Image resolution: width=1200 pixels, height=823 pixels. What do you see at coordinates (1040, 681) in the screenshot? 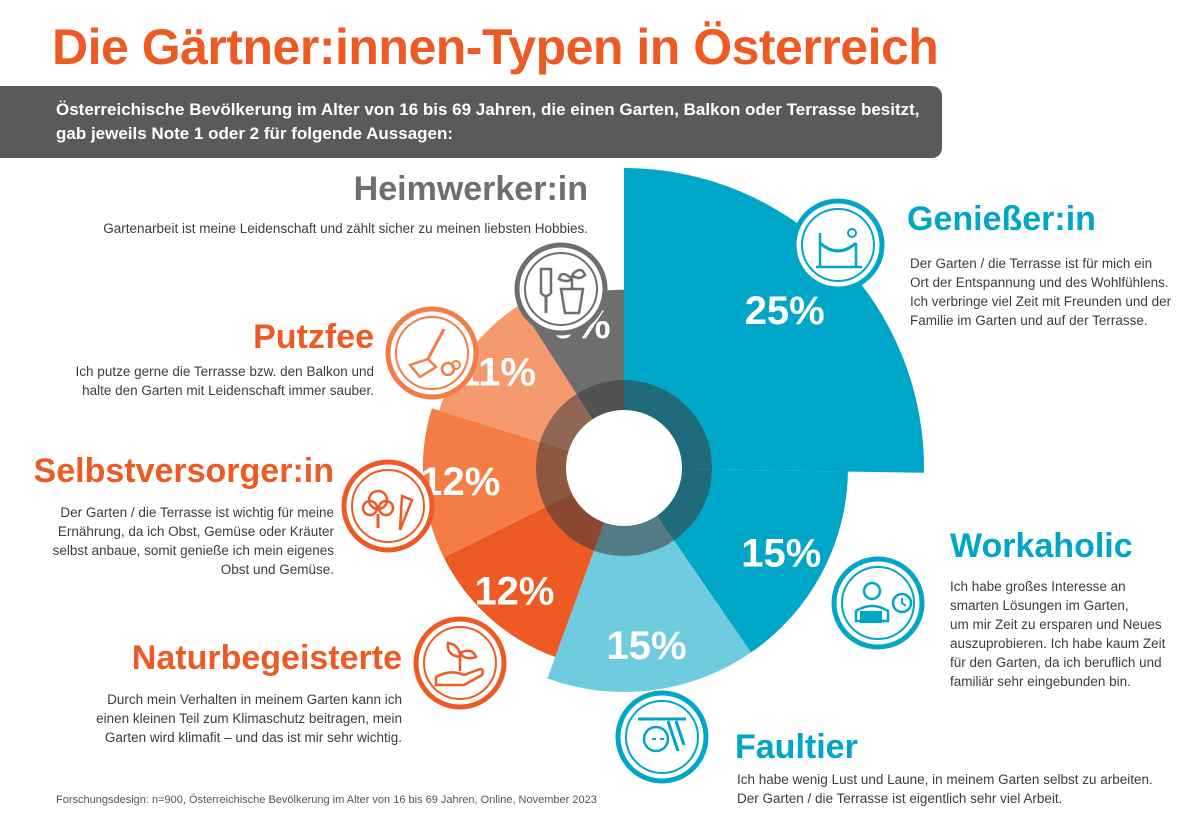
I see `workaholic-line: familiär sehr eingebunden bin.` at bounding box center [1040, 681].